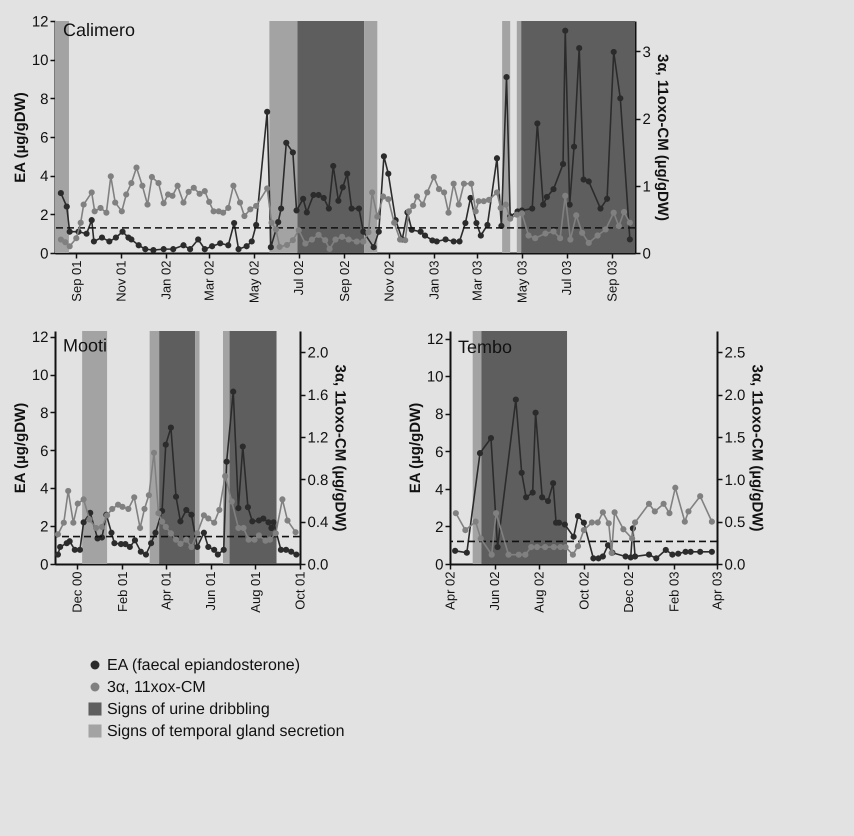 The height and width of the screenshot is (836, 854). Describe the element at coordinates (646, 52) in the screenshot. I see `y2-tick-label: 3` at that location.